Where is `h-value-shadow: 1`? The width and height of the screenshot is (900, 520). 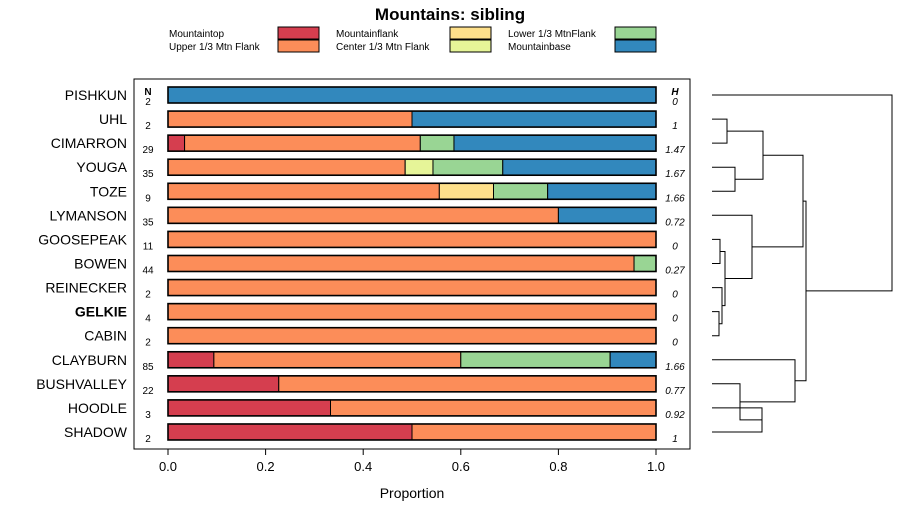
h-value-shadow: 1 is located at coordinates (675, 439).